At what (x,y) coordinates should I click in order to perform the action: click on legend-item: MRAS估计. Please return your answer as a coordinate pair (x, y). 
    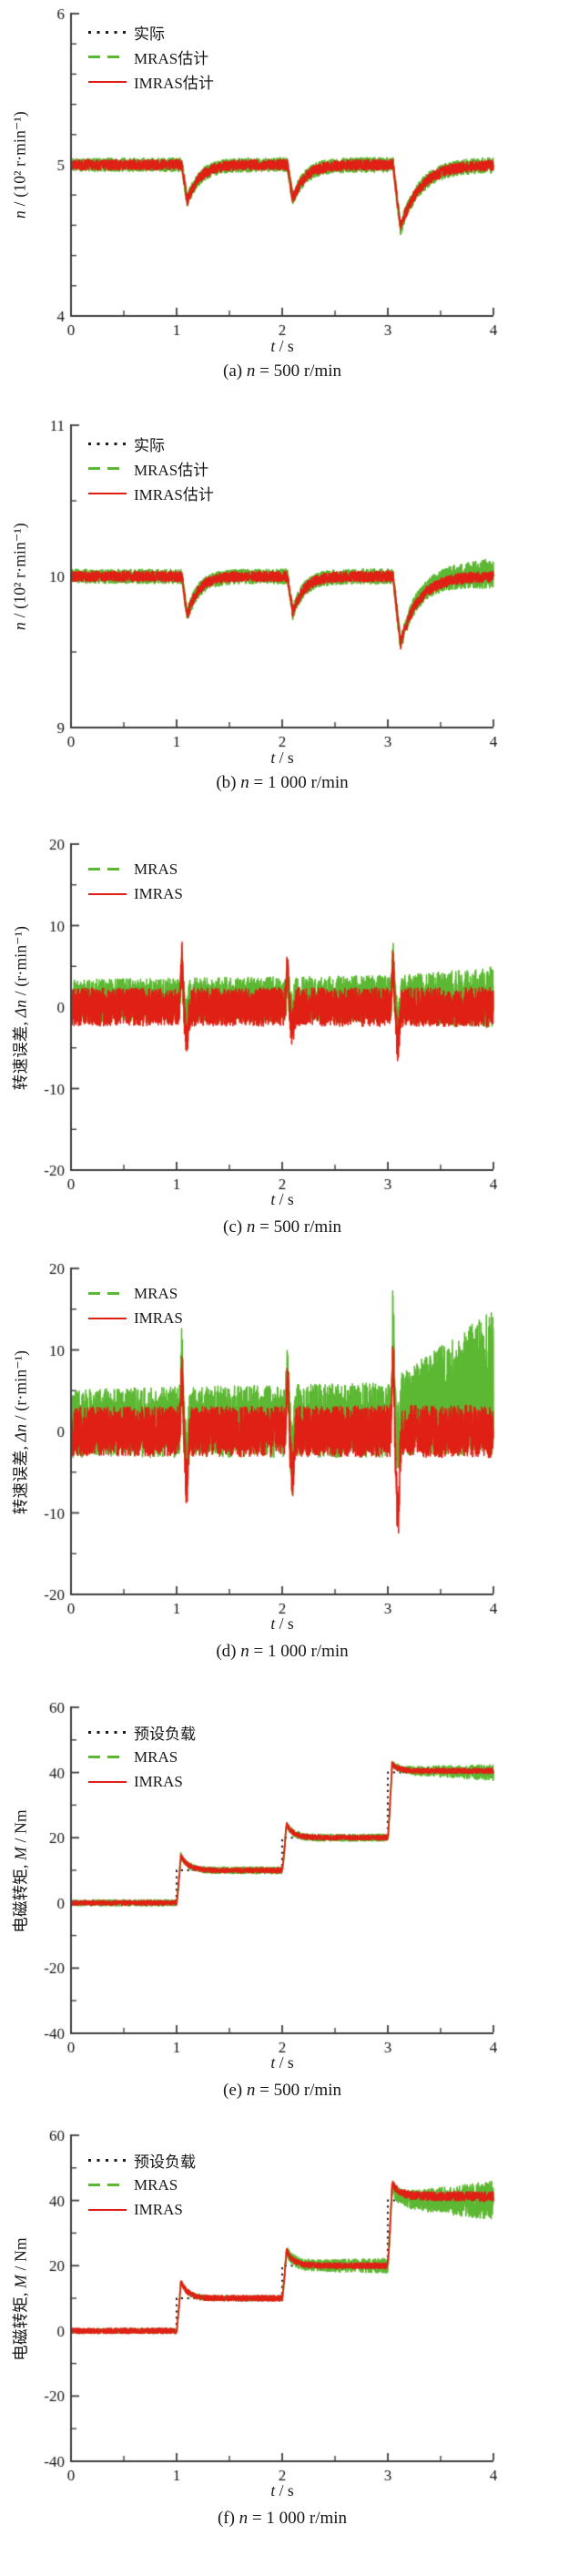
    Looking at the image, I should click on (151, 468).